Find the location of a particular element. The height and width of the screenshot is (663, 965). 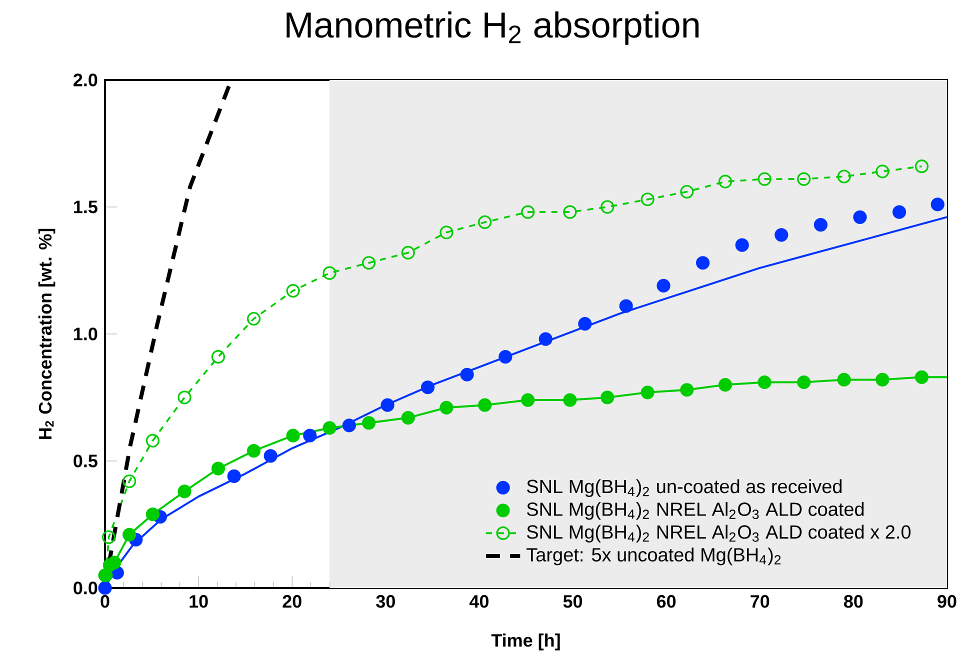

y-tick-label: 2.0 is located at coordinates (86, 80).